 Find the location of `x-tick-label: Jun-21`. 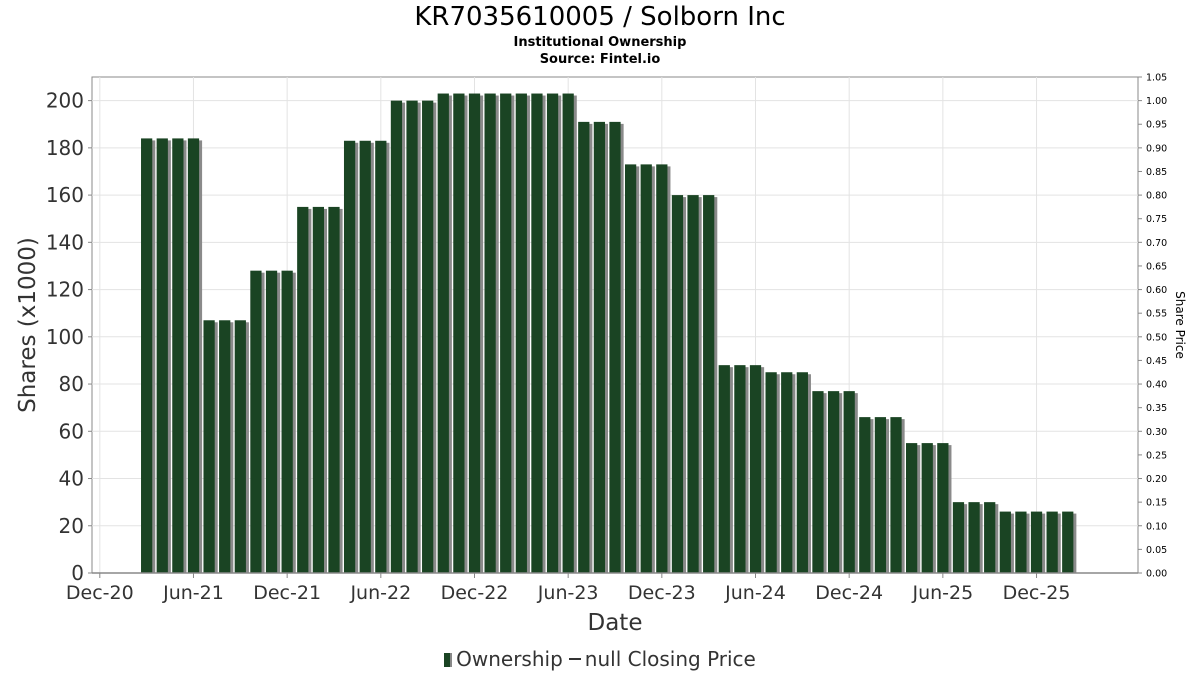

x-tick-label: Jun-21 is located at coordinates (193, 593).